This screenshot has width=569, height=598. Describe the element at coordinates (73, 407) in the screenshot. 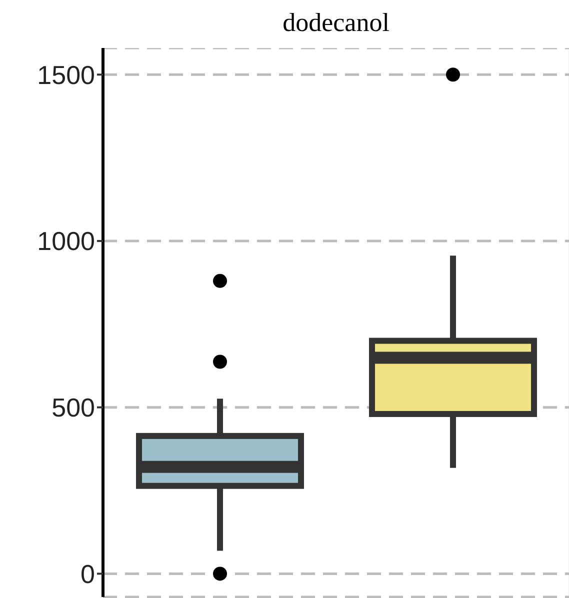

I see `y-tick-label: 500` at that location.